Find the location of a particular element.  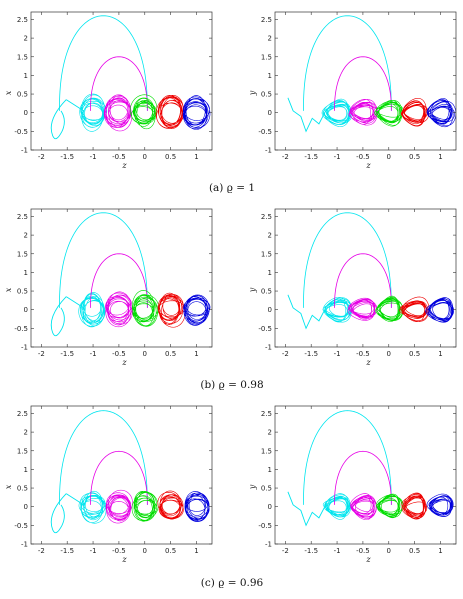

subfigure-caption: (c) ϱ = 0.96 is located at coordinates (232, 583).